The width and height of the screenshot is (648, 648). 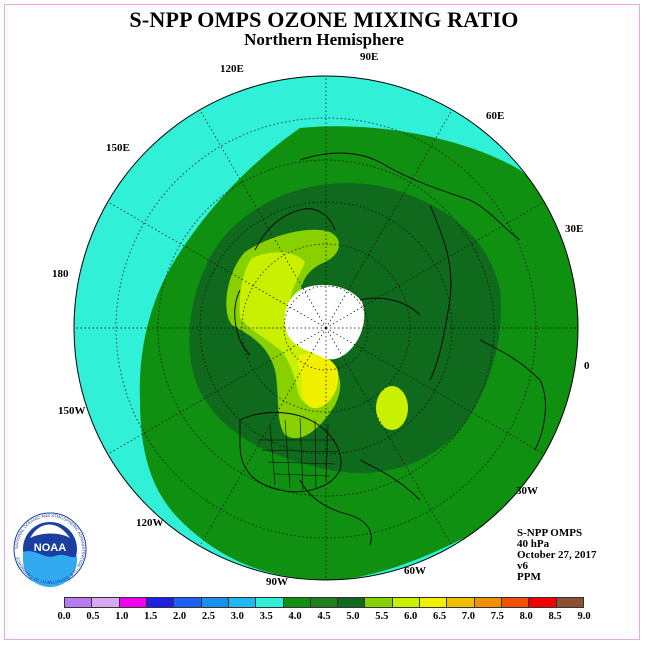 What do you see at coordinates (411, 616) in the screenshot?
I see `colorbar-tick-label: 6.0` at bounding box center [411, 616].